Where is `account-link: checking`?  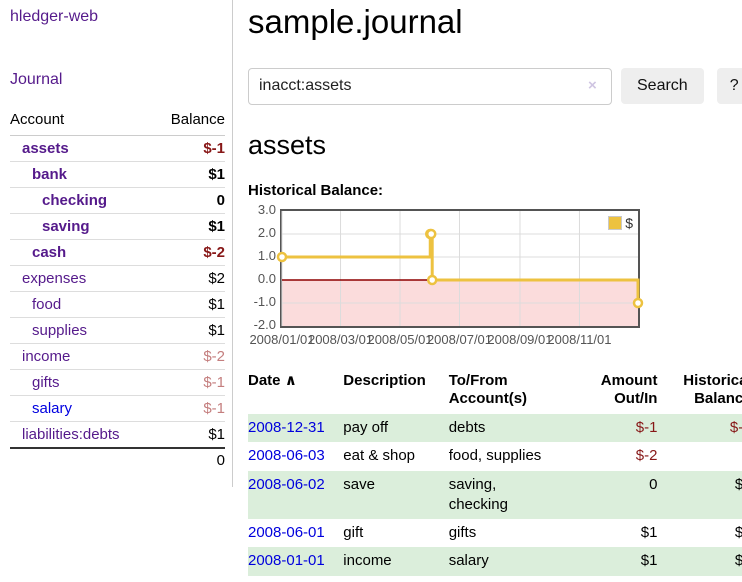 account-link: checking is located at coordinates (75, 200).